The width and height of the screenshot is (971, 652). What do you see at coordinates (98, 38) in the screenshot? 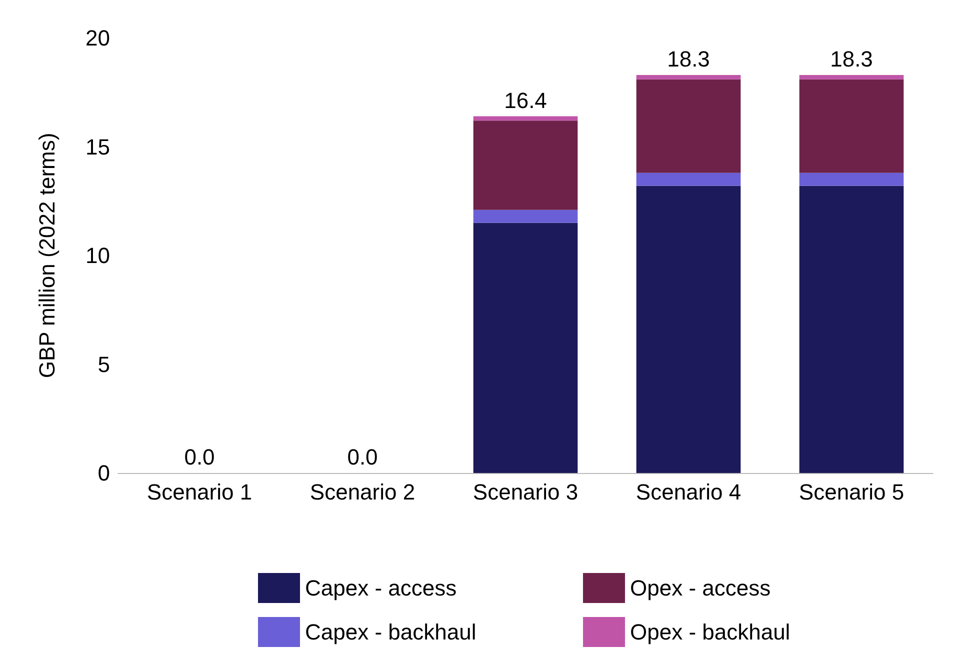
I see `y-tick-label: 20` at bounding box center [98, 38].